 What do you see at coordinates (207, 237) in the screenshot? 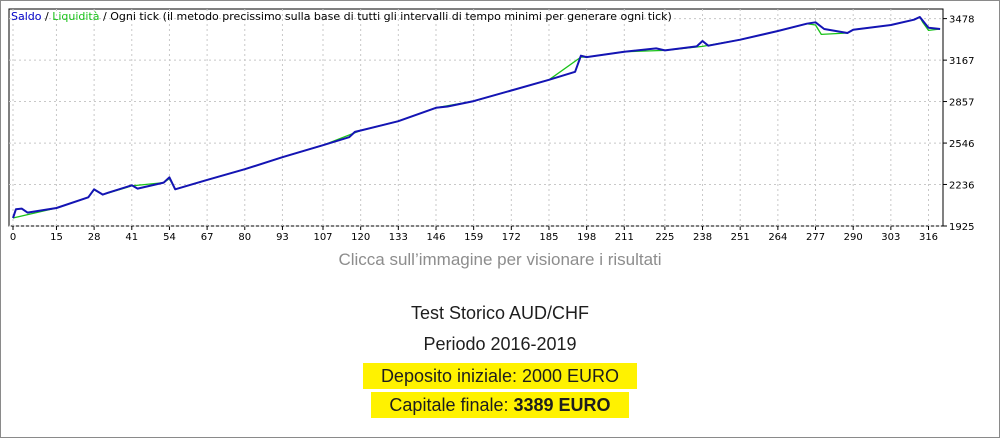
I see `x-tick-label: 67` at bounding box center [207, 237].